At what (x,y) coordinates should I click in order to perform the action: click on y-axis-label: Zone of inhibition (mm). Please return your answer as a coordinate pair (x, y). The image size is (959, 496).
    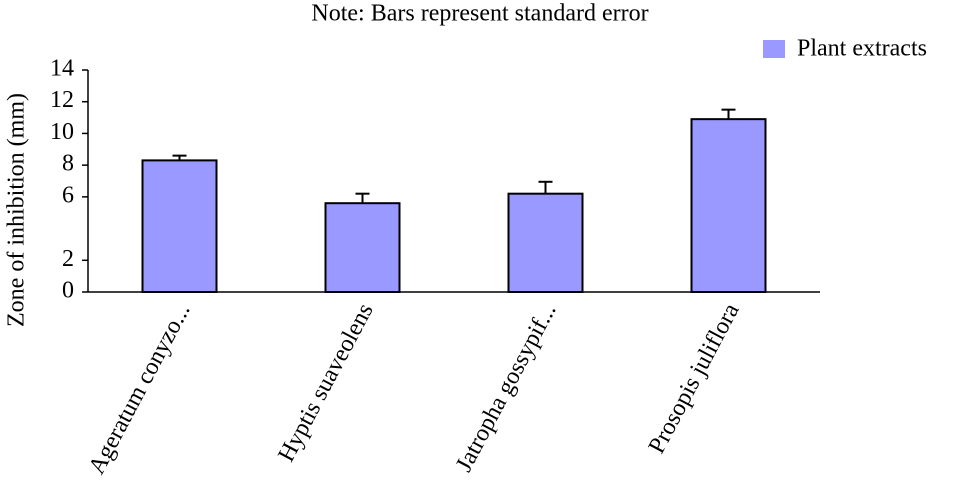
    Looking at the image, I should click on (17, 210).